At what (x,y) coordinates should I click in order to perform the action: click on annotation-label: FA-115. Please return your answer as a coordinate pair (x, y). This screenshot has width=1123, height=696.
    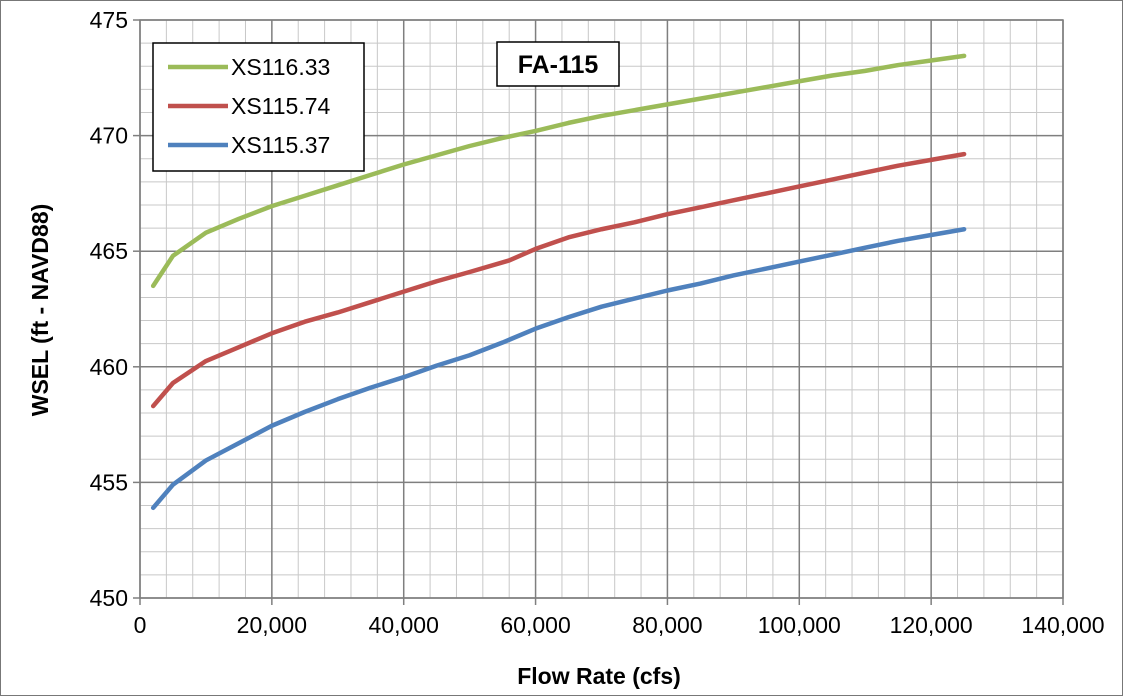
    Looking at the image, I should click on (558, 65).